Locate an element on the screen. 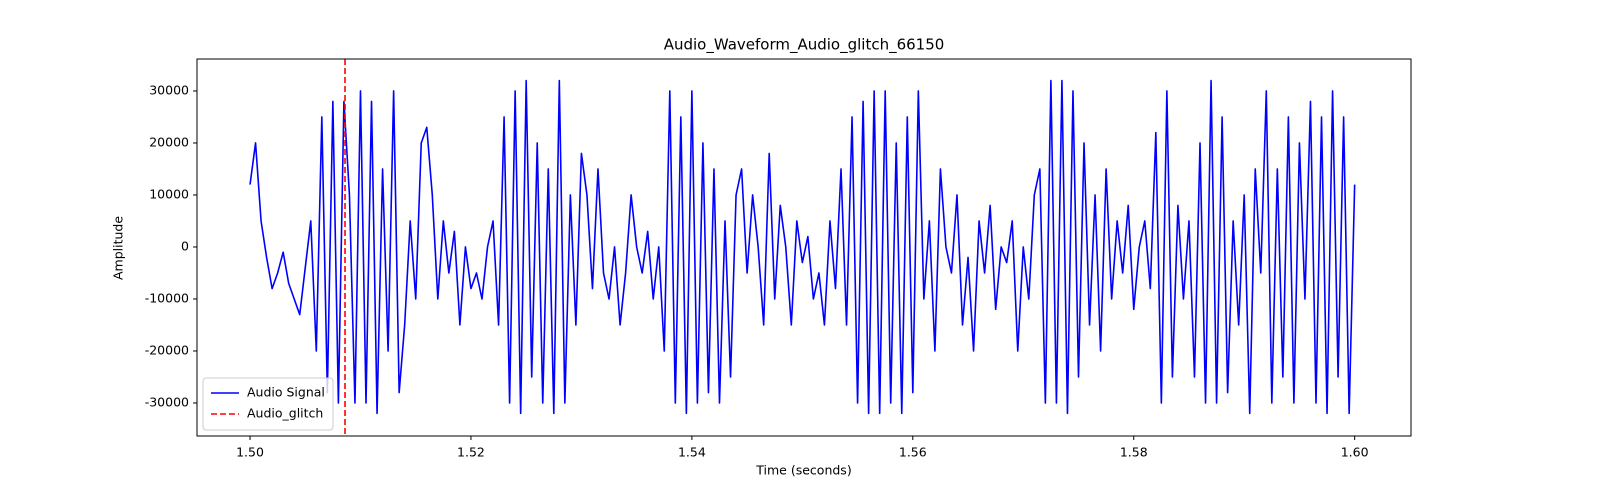  y-tick-label: 10000 is located at coordinates (169, 193).